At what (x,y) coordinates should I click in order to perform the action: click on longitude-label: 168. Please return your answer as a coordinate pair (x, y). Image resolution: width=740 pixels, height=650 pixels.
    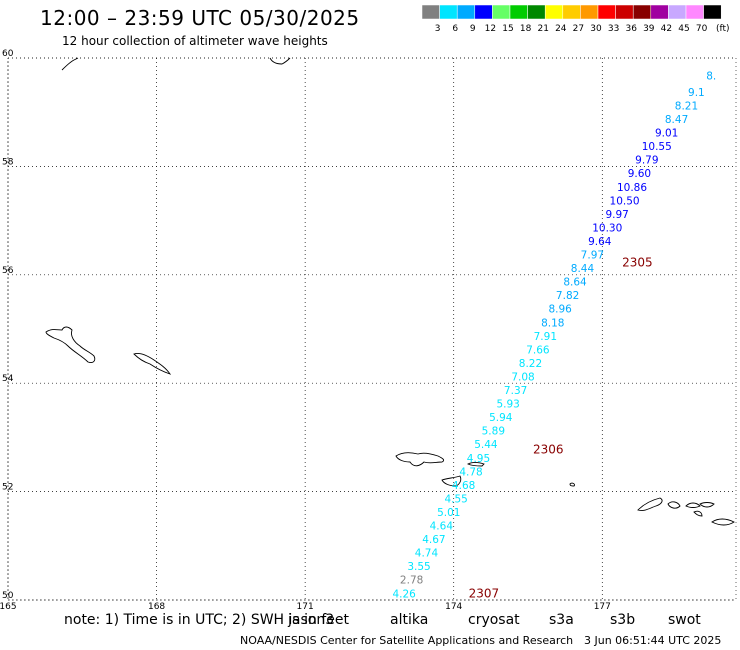
    Looking at the image, I should click on (156, 607).